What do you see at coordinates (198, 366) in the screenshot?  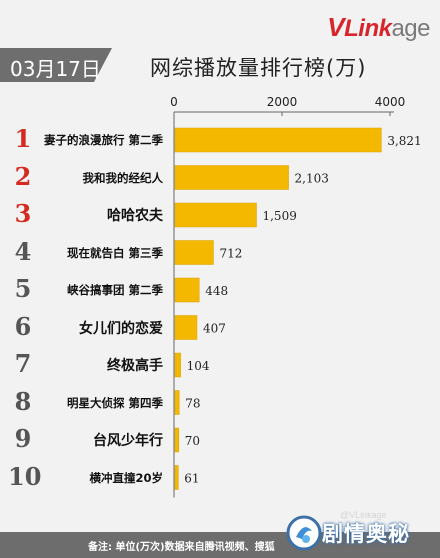 I see `value-label: 104` at bounding box center [198, 366].